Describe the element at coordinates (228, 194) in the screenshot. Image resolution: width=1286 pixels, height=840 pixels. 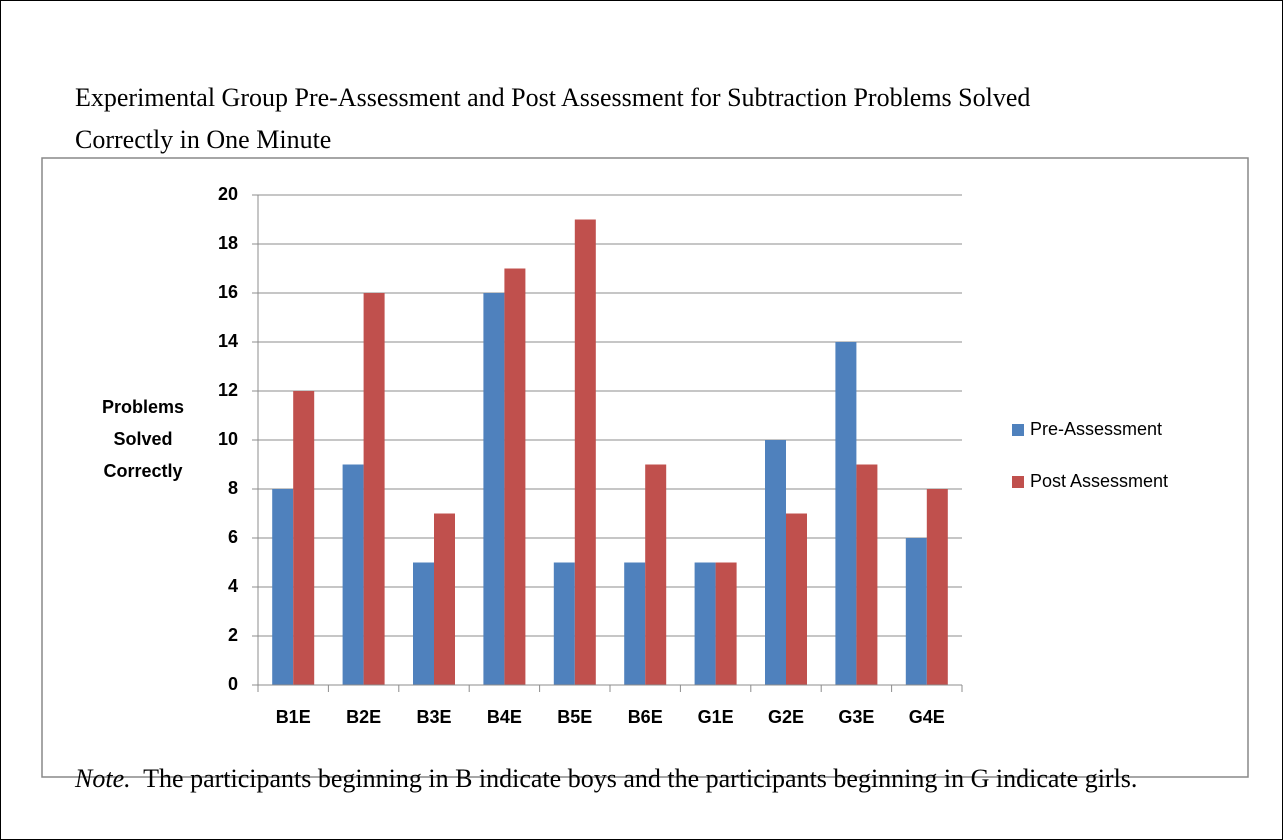
I see `y-tick-label: 20` at that location.